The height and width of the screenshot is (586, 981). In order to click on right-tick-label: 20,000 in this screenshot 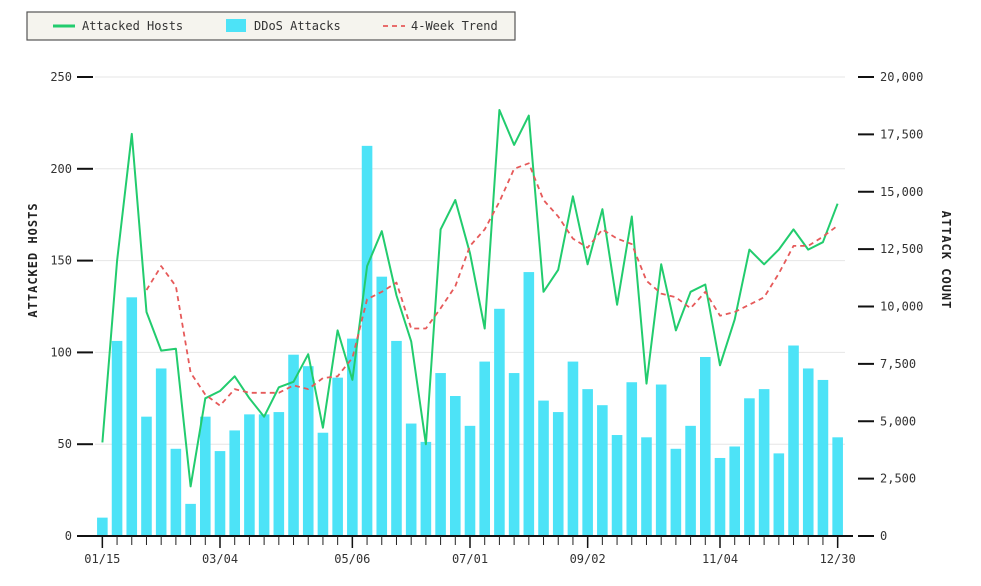, I will do `click(901, 77)`.